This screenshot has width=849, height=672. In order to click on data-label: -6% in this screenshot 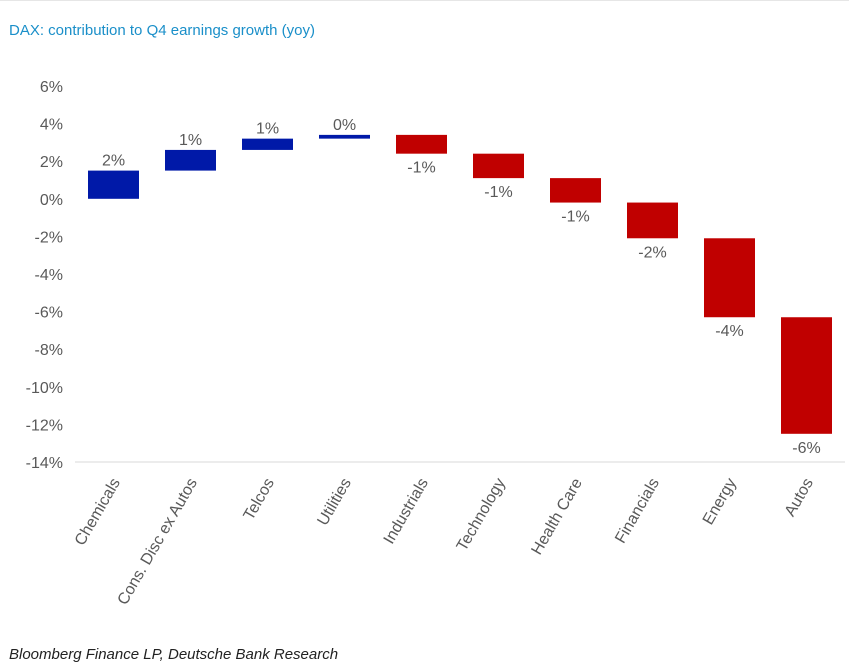, I will do `click(806, 448)`.